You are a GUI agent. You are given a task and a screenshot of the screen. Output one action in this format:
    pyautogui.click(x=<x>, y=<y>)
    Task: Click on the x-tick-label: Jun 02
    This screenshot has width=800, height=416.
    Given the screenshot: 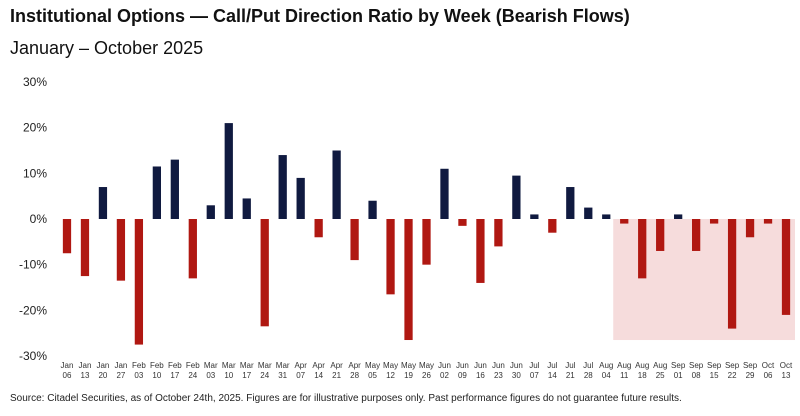 What is the action you would take?
    pyautogui.click(x=444, y=370)
    